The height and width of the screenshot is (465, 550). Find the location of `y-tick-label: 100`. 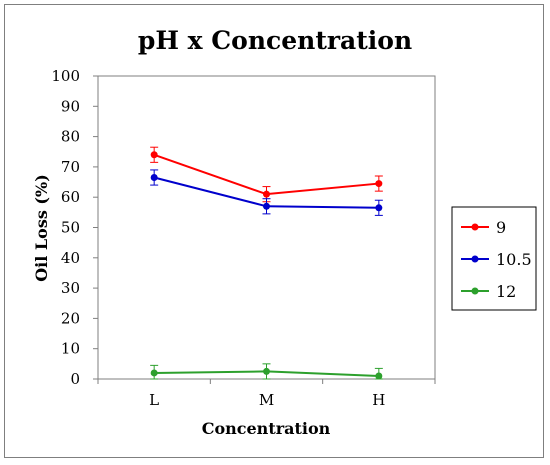

y-tick-label: 100 is located at coordinates (65, 76).